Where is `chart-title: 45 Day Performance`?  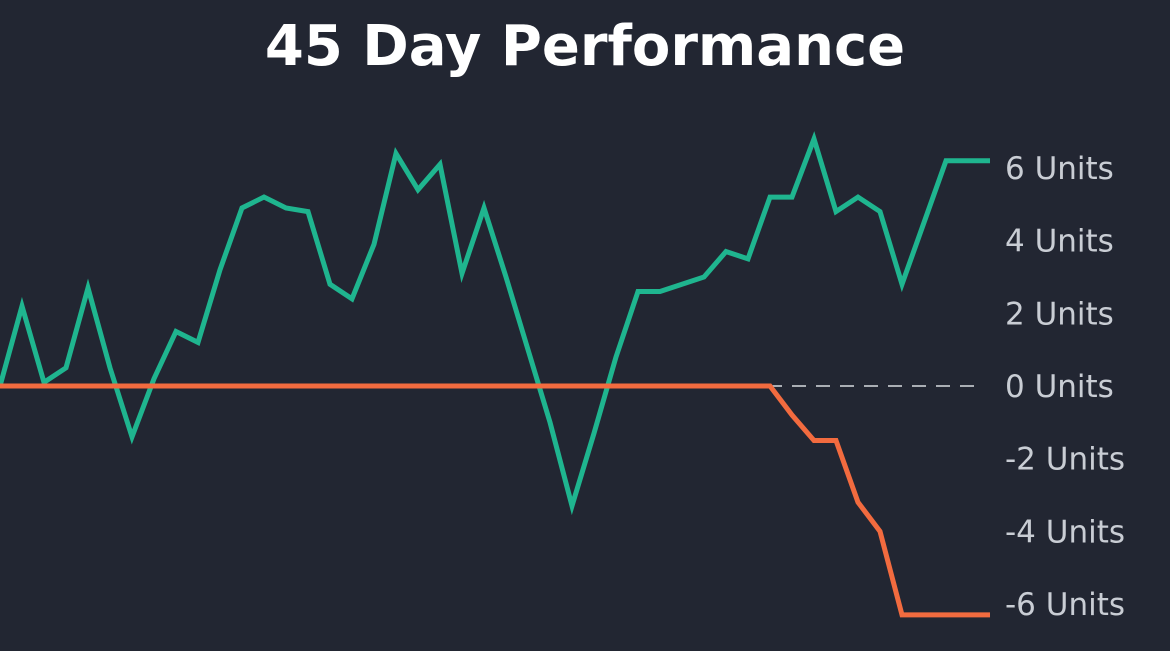
chart-title: 45 Day Performance is located at coordinates (585, 46).